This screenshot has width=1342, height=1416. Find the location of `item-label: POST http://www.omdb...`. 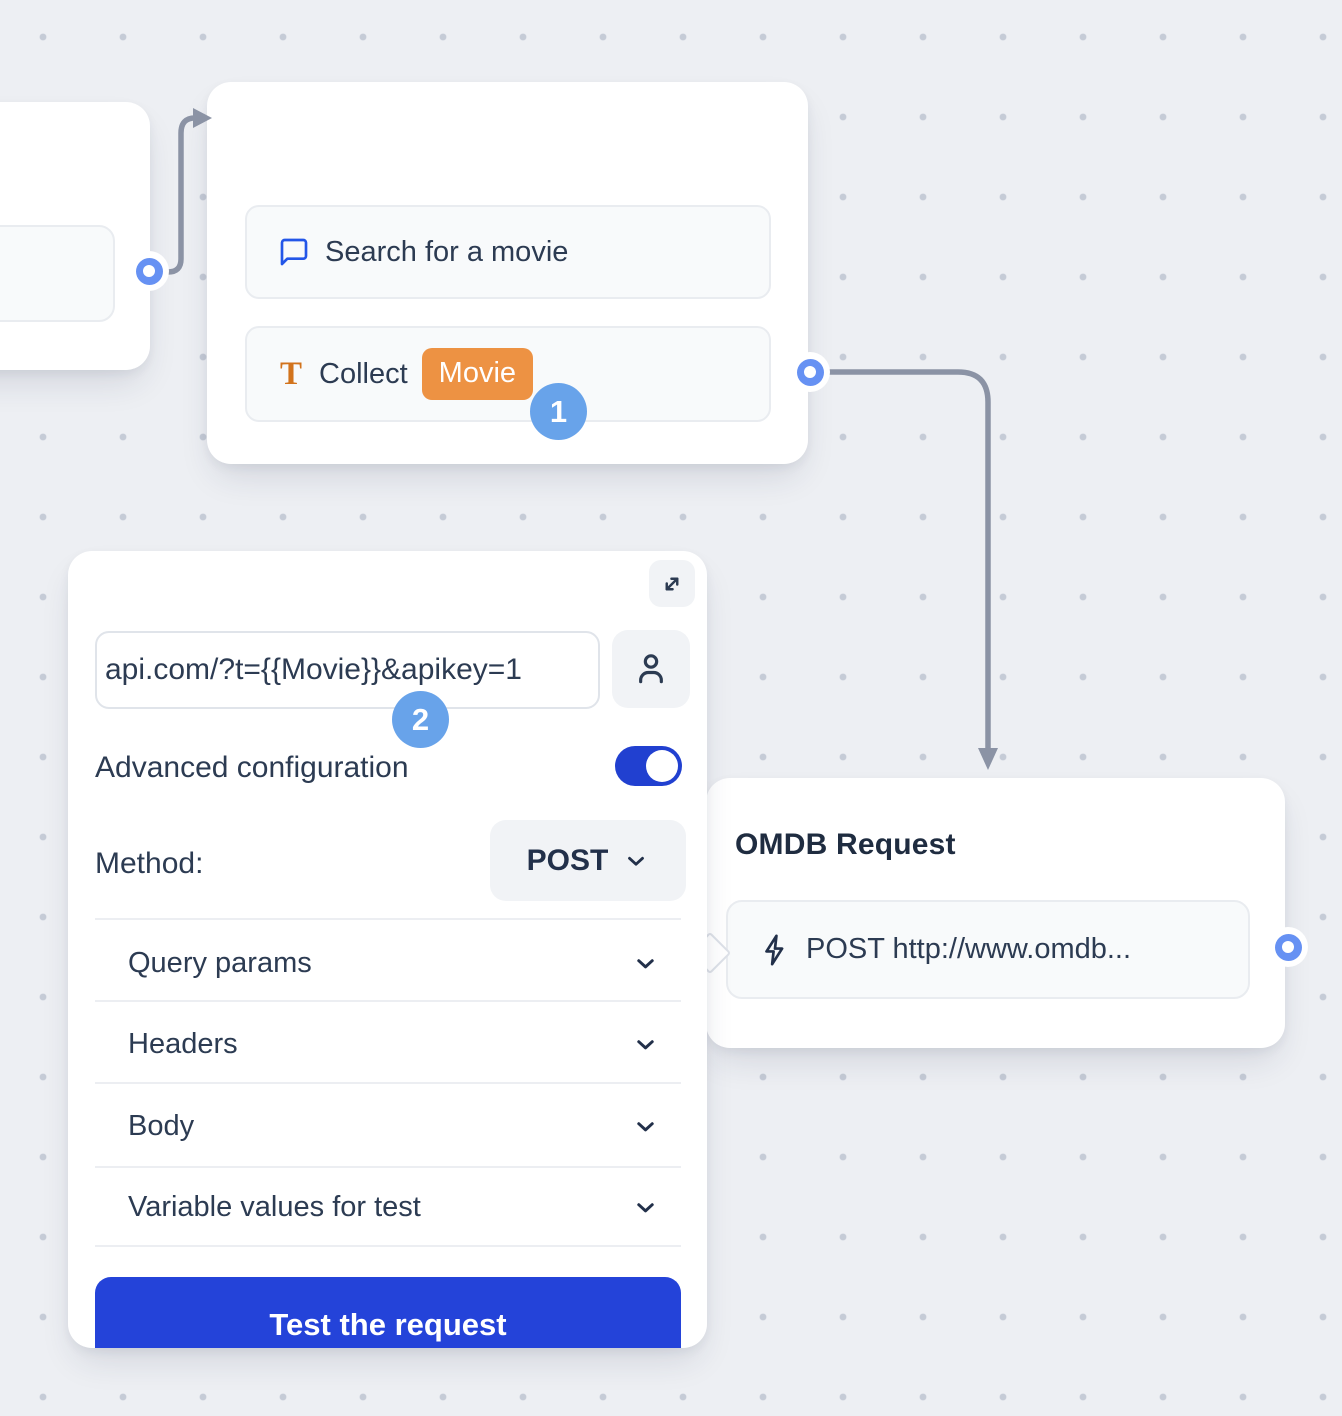

item-label: POST http://www.omdb... is located at coordinates (969, 949).